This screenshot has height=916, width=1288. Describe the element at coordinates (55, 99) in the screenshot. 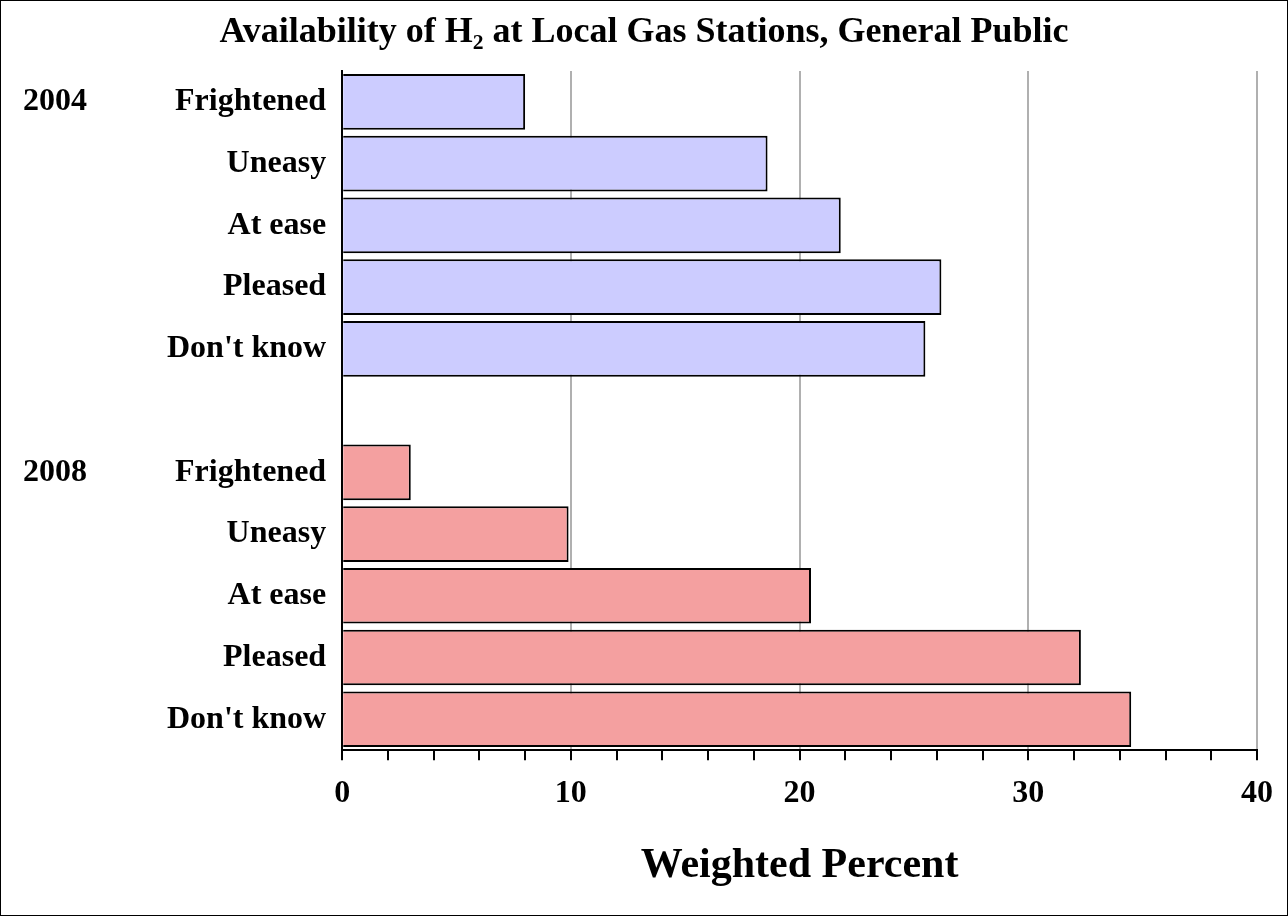

I see `text: 2004` at that location.